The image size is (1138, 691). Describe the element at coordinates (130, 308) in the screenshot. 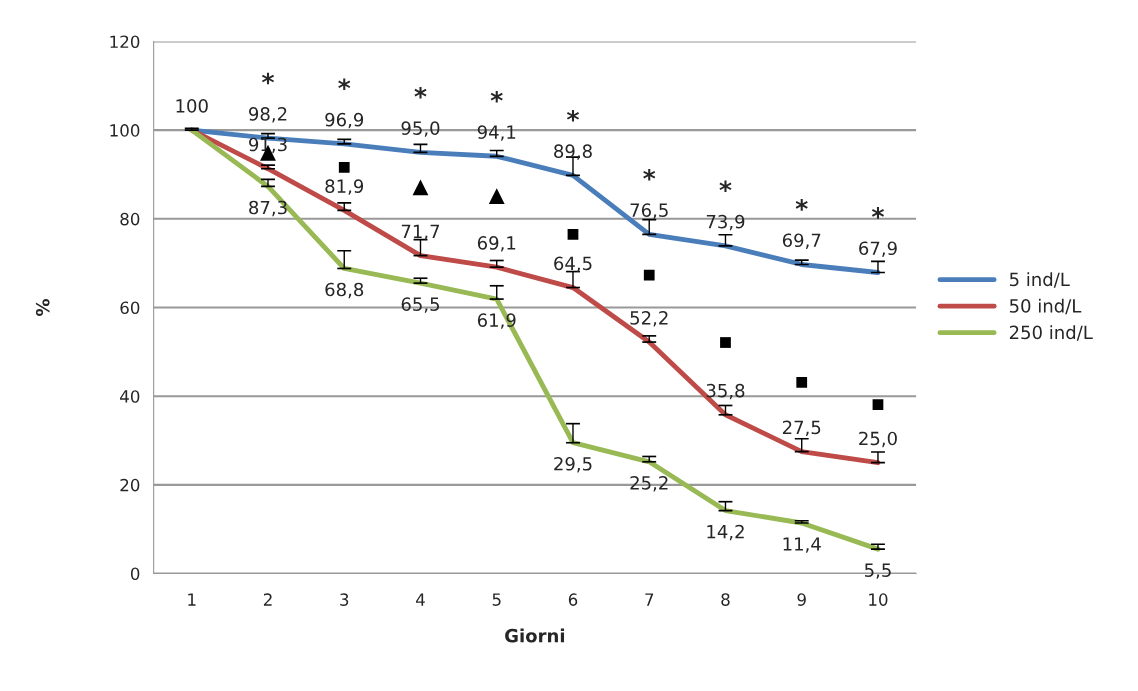

I see `y-tick-label: 60` at that location.